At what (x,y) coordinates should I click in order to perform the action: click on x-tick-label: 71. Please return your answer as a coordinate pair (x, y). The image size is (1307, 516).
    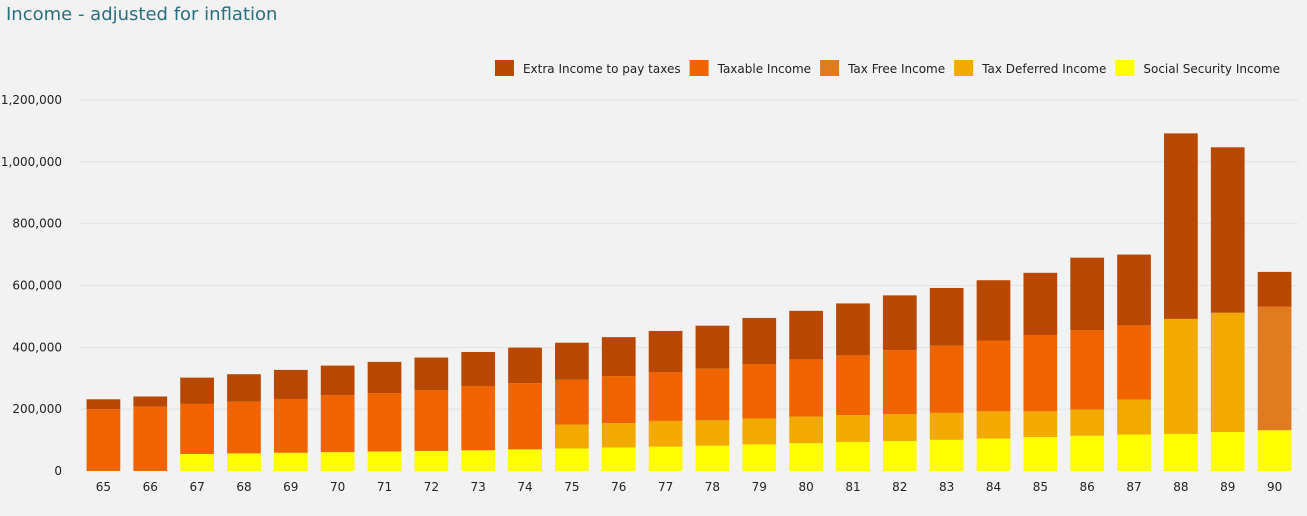
    Looking at the image, I should click on (384, 487).